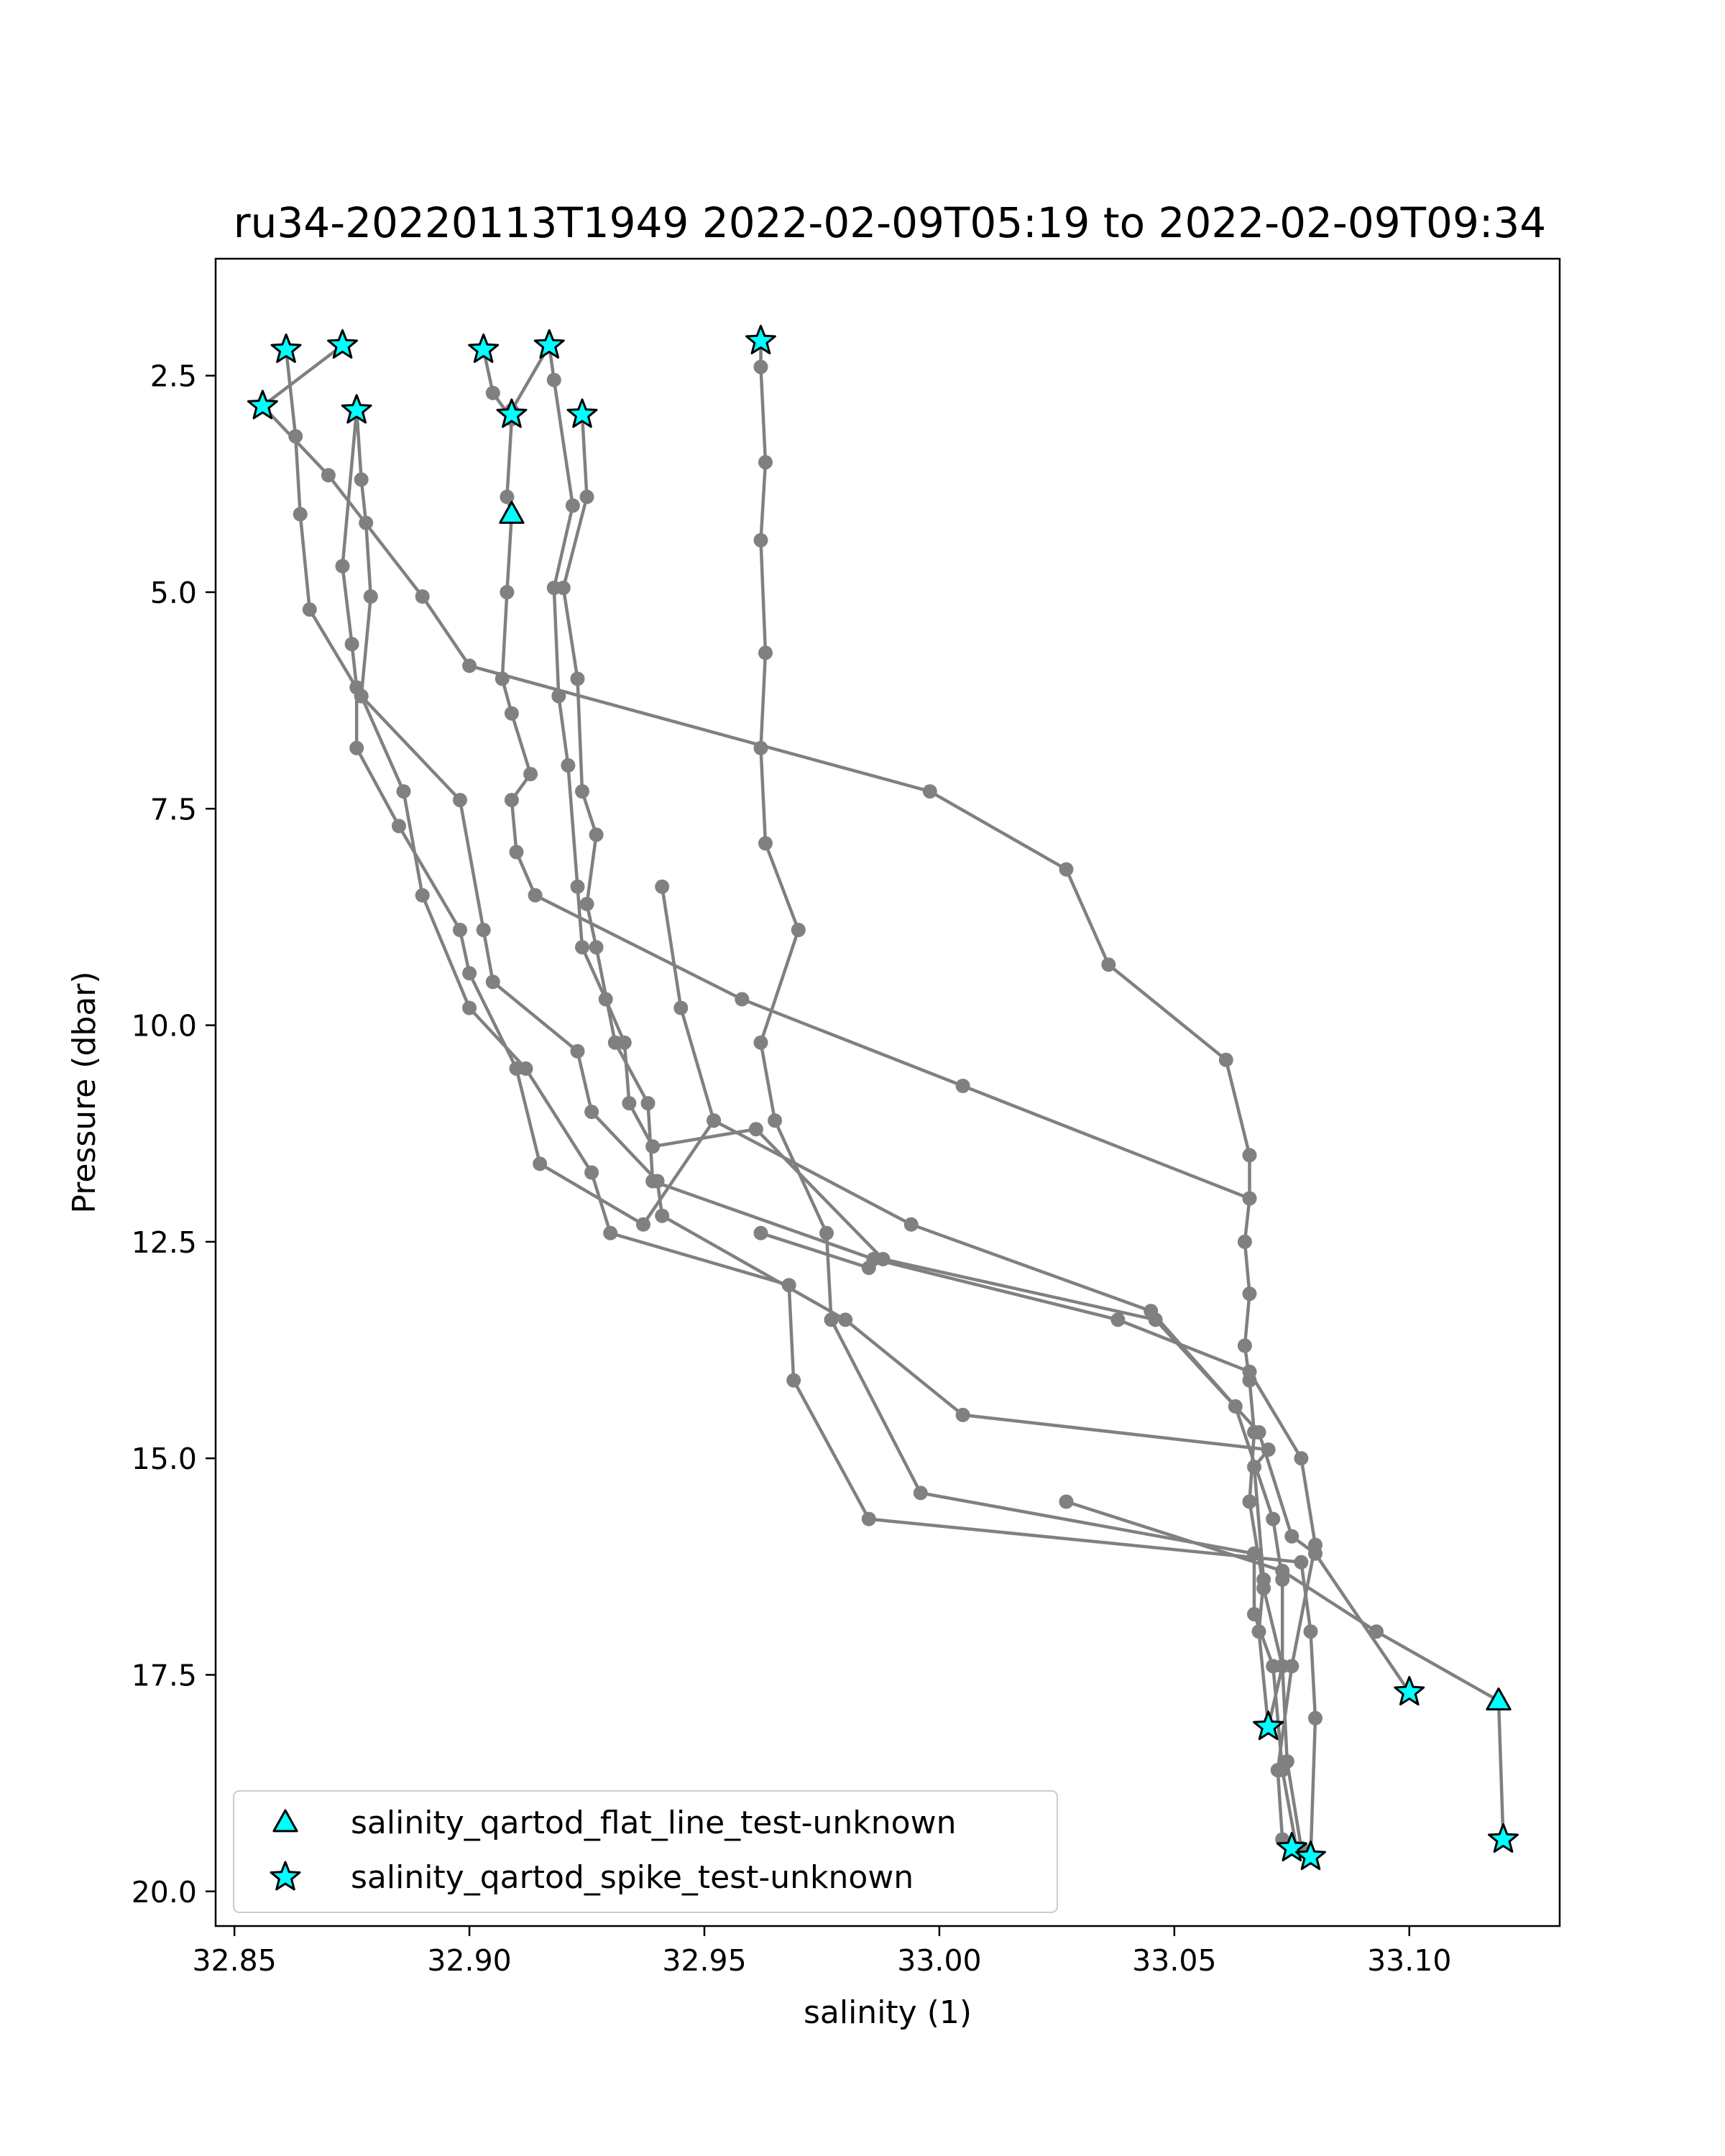  What do you see at coordinates (939, 1960) in the screenshot?
I see `x-tick-label: 33.00` at bounding box center [939, 1960].